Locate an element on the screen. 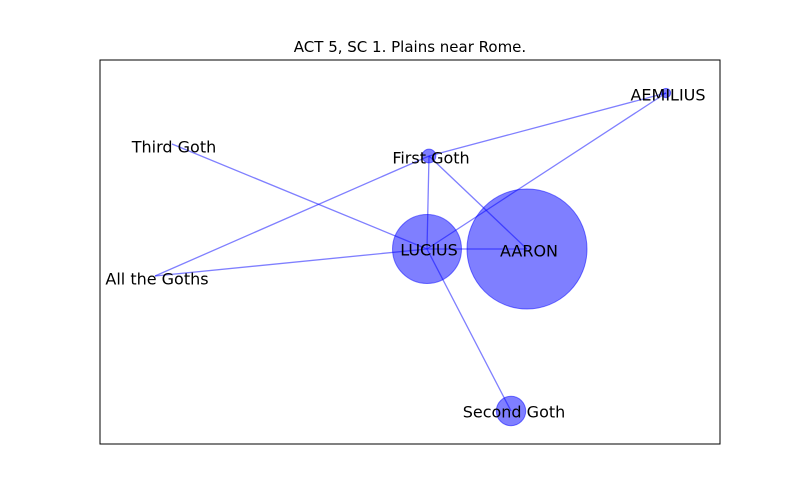 The width and height of the screenshot is (800, 500). node-label-aaron: AARON is located at coordinates (529, 251).